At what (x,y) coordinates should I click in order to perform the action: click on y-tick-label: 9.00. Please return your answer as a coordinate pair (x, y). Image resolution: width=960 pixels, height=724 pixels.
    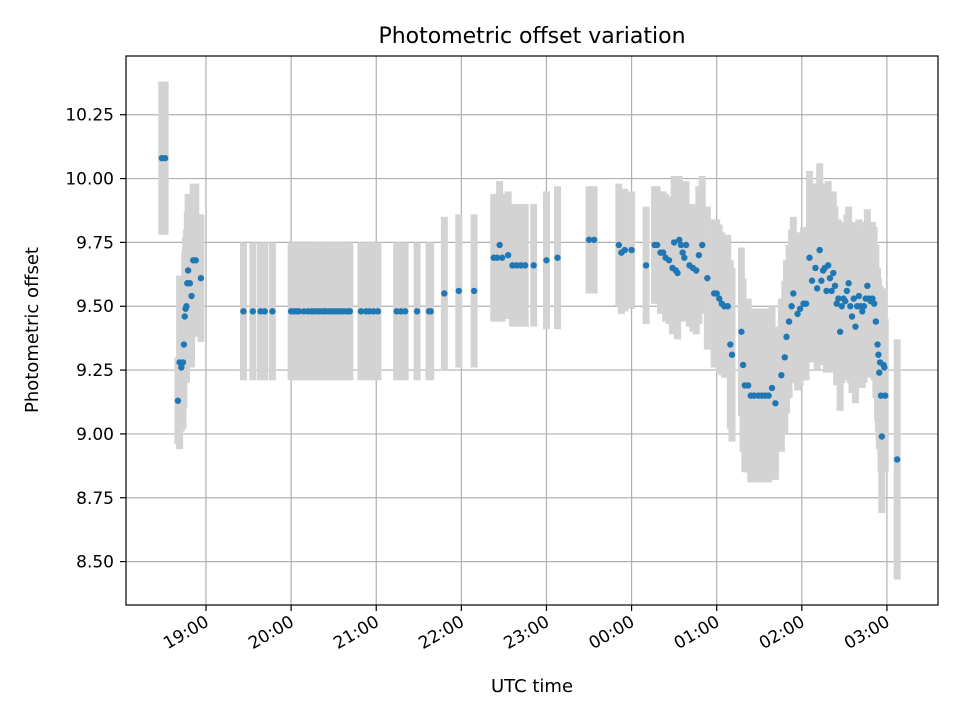
    Looking at the image, I should click on (95, 435).